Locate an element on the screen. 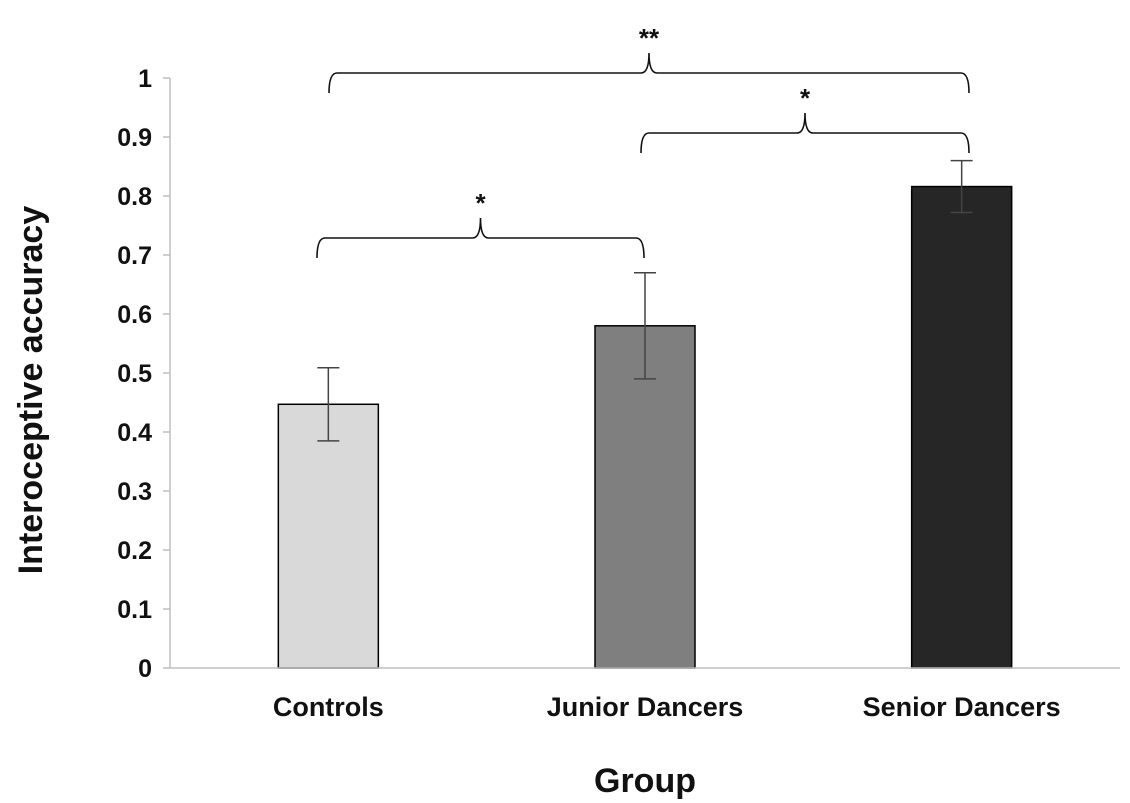 The width and height of the screenshot is (1130, 803). x-axis-title: Group is located at coordinates (645, 781).